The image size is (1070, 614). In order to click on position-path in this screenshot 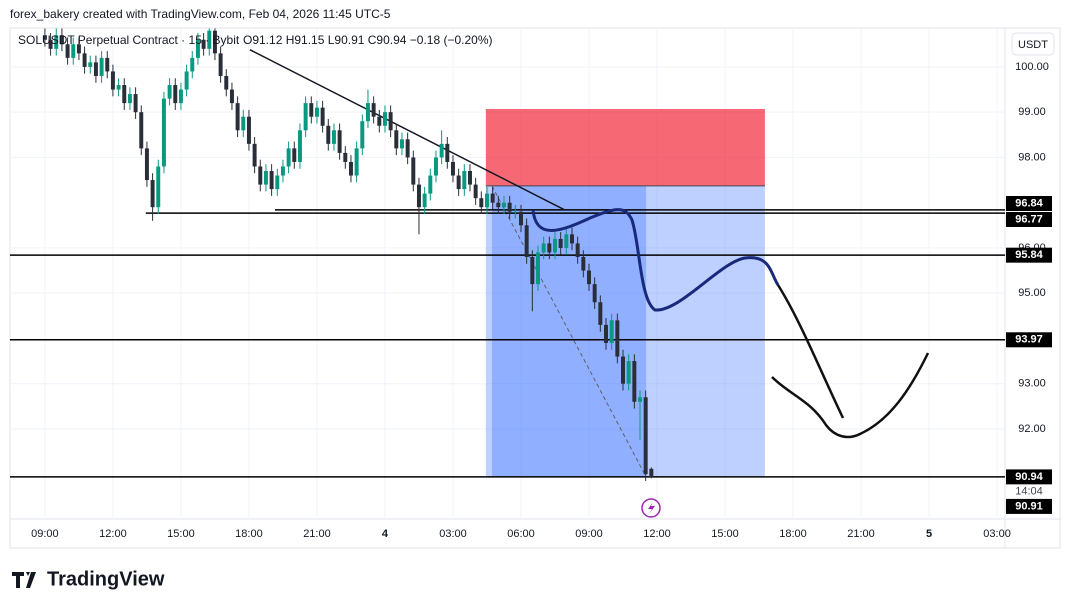, I will do `click(569, 331)`.